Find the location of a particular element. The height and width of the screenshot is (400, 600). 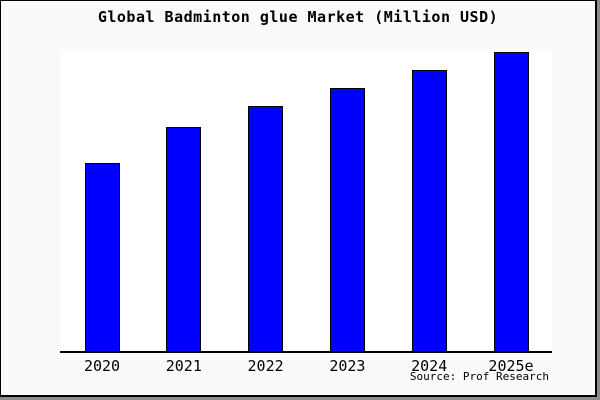

x-tick-label-2022: 2022 is located at coordinates (265, 366).